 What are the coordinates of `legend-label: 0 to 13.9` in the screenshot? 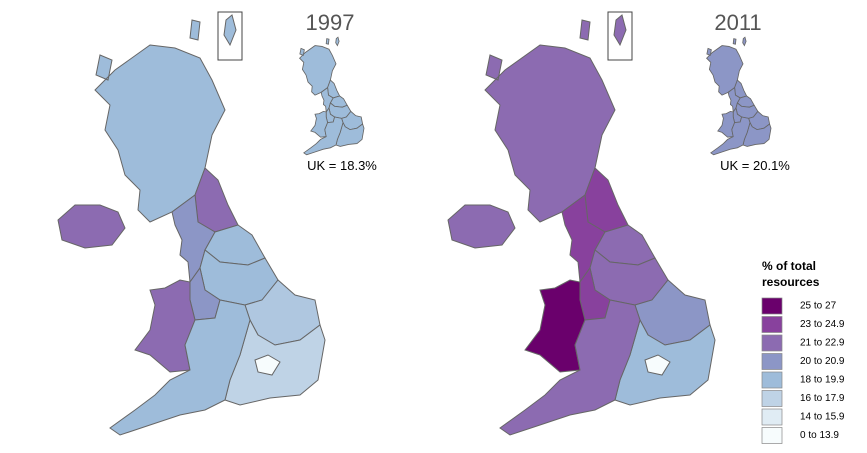 It's located at (819, 435).